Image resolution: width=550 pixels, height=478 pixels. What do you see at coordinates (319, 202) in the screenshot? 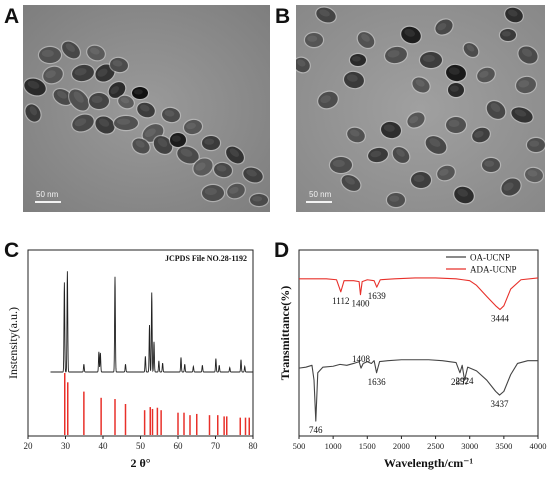
I see `scale-bar-b` at bounding box center [319, 202].